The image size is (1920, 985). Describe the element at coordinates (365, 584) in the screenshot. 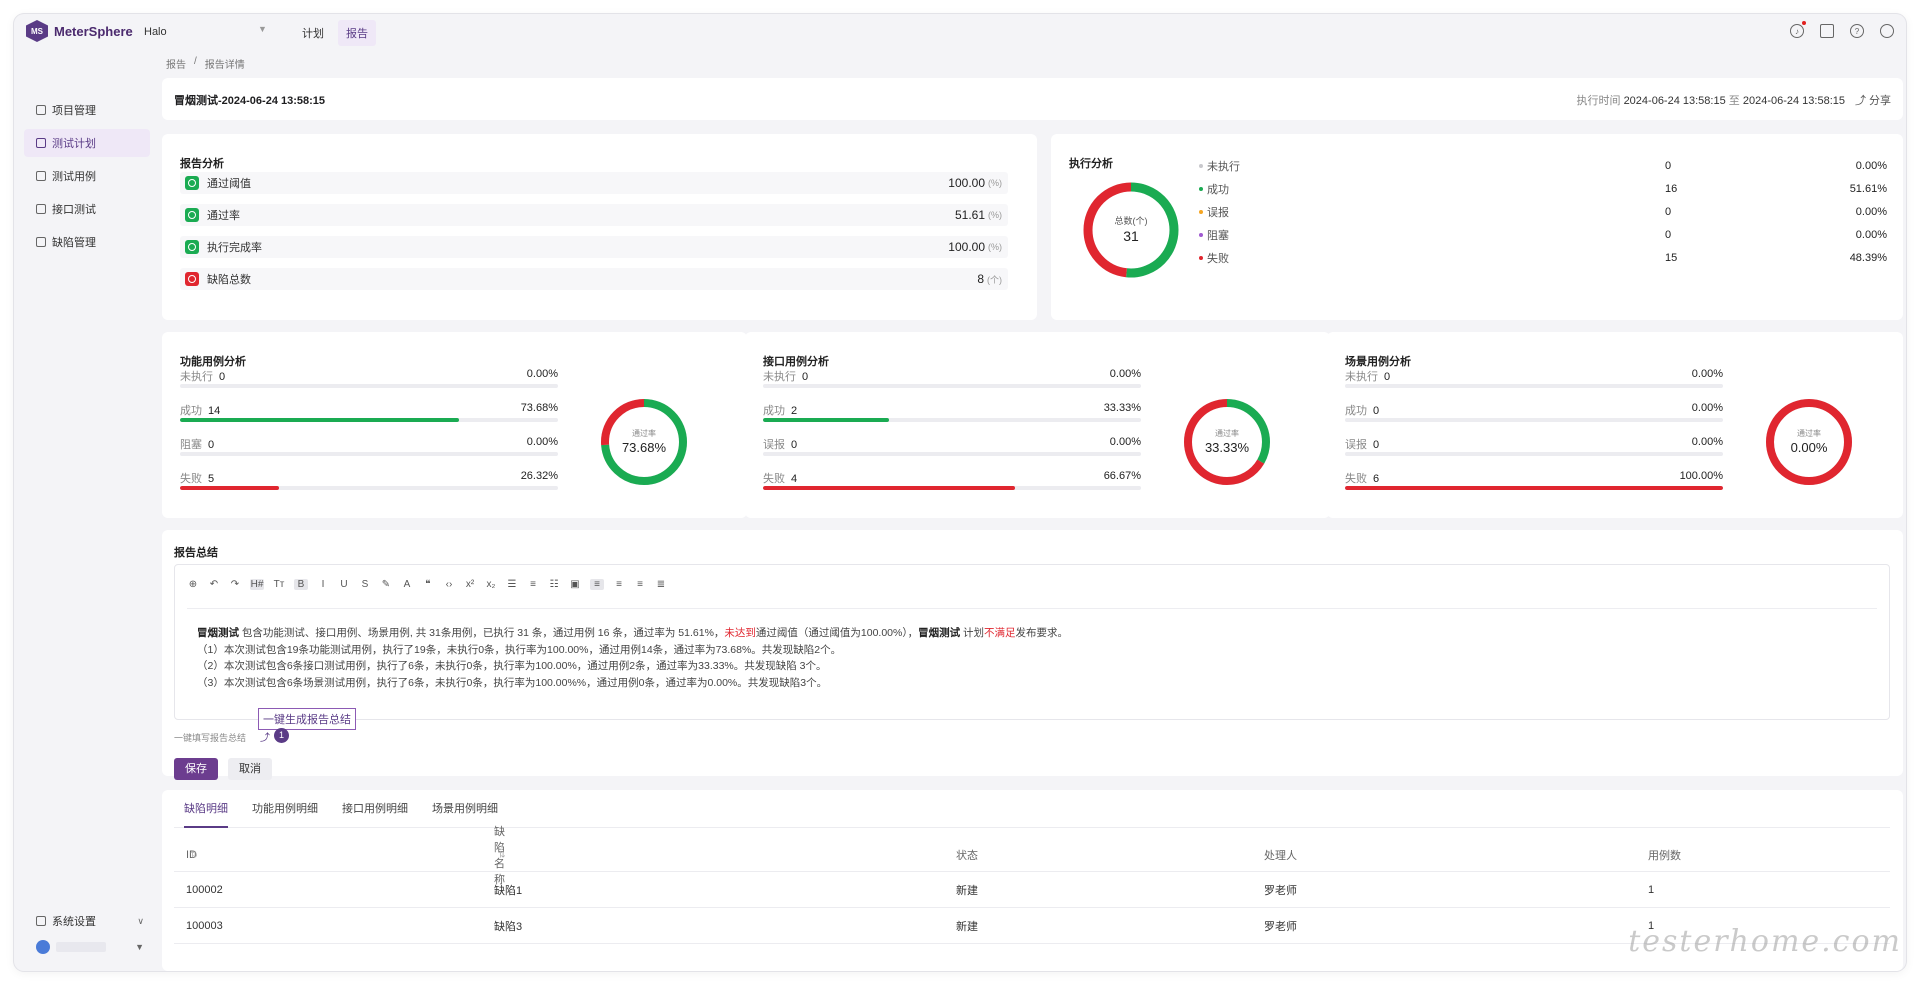

I see `strikethrough-icon: S` at that location.